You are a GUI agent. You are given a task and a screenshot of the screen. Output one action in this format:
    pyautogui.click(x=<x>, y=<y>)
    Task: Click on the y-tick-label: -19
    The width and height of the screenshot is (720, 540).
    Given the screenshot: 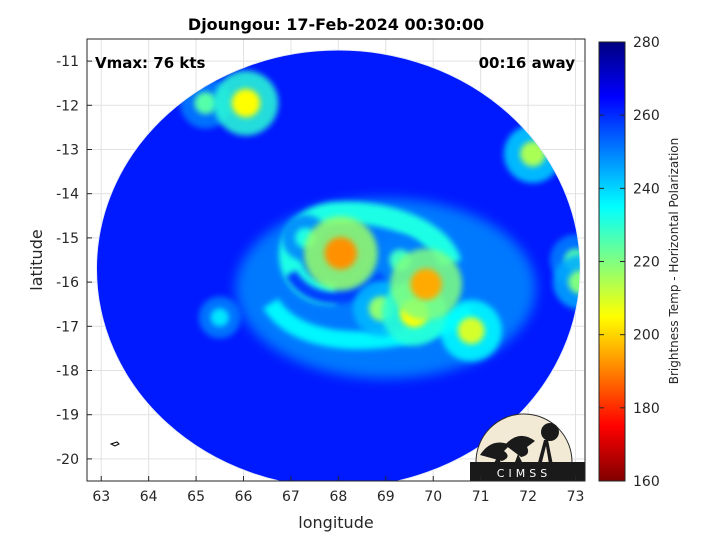 What is the action you would take?
    pyautogui.click(x=67, y=416)
    